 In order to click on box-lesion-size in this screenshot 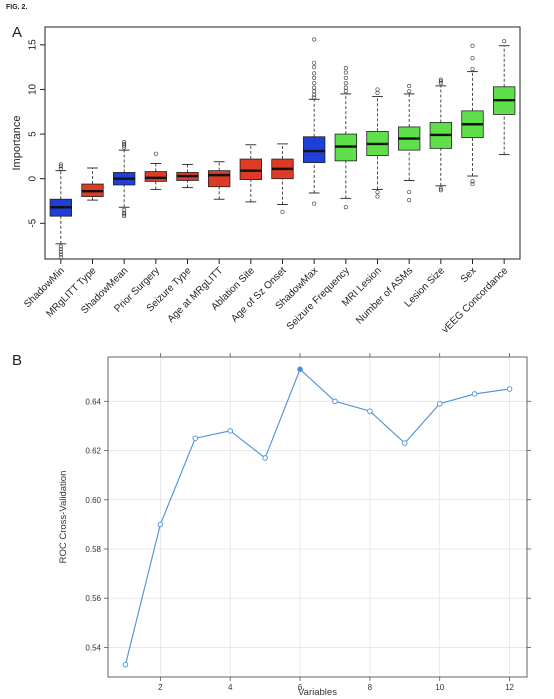, I will do `click(441, 135)`.